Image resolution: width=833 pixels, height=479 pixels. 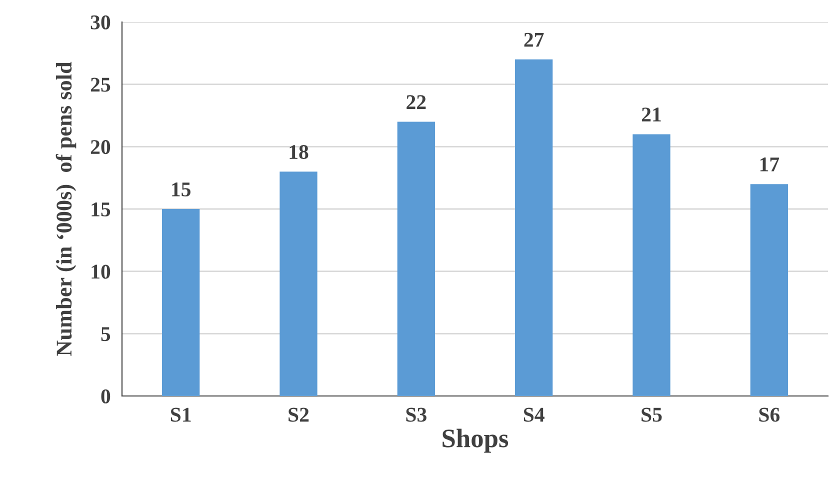 I want to click on y-tick-label: 10, so click(x=101, y=271).